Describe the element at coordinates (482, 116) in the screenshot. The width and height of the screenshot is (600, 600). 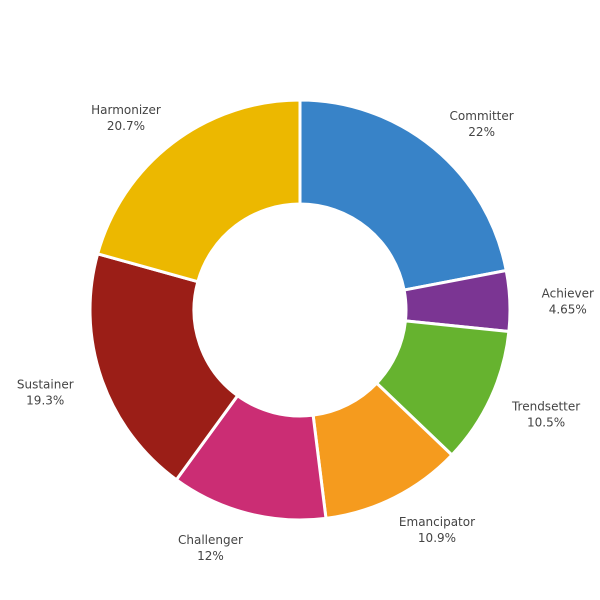
I see `label-name: Committer` at that location.